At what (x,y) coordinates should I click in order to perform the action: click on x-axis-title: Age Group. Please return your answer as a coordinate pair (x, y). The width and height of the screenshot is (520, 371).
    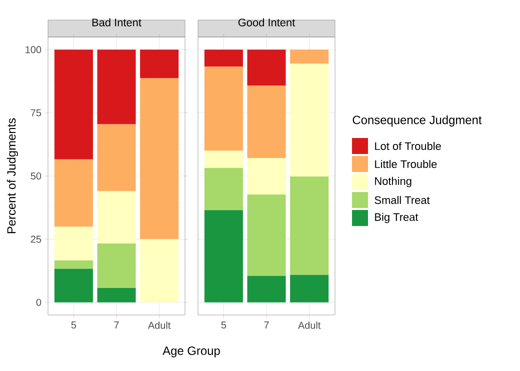
    Looking at the image, I should click on (191, 352).